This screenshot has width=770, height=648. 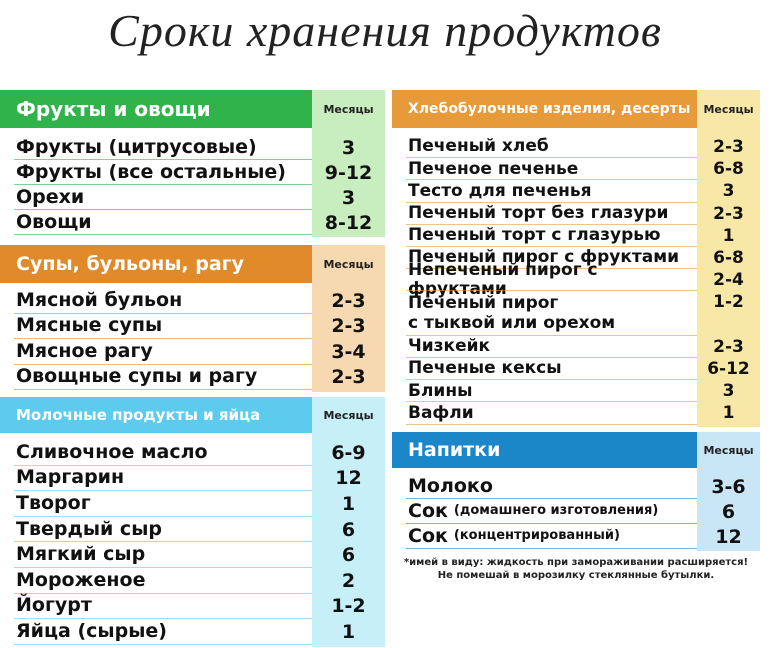 What do you see at coordinates (454, 450) in the screenshot?
I see `section-title: Напитки` at bounding box center [454, 450].